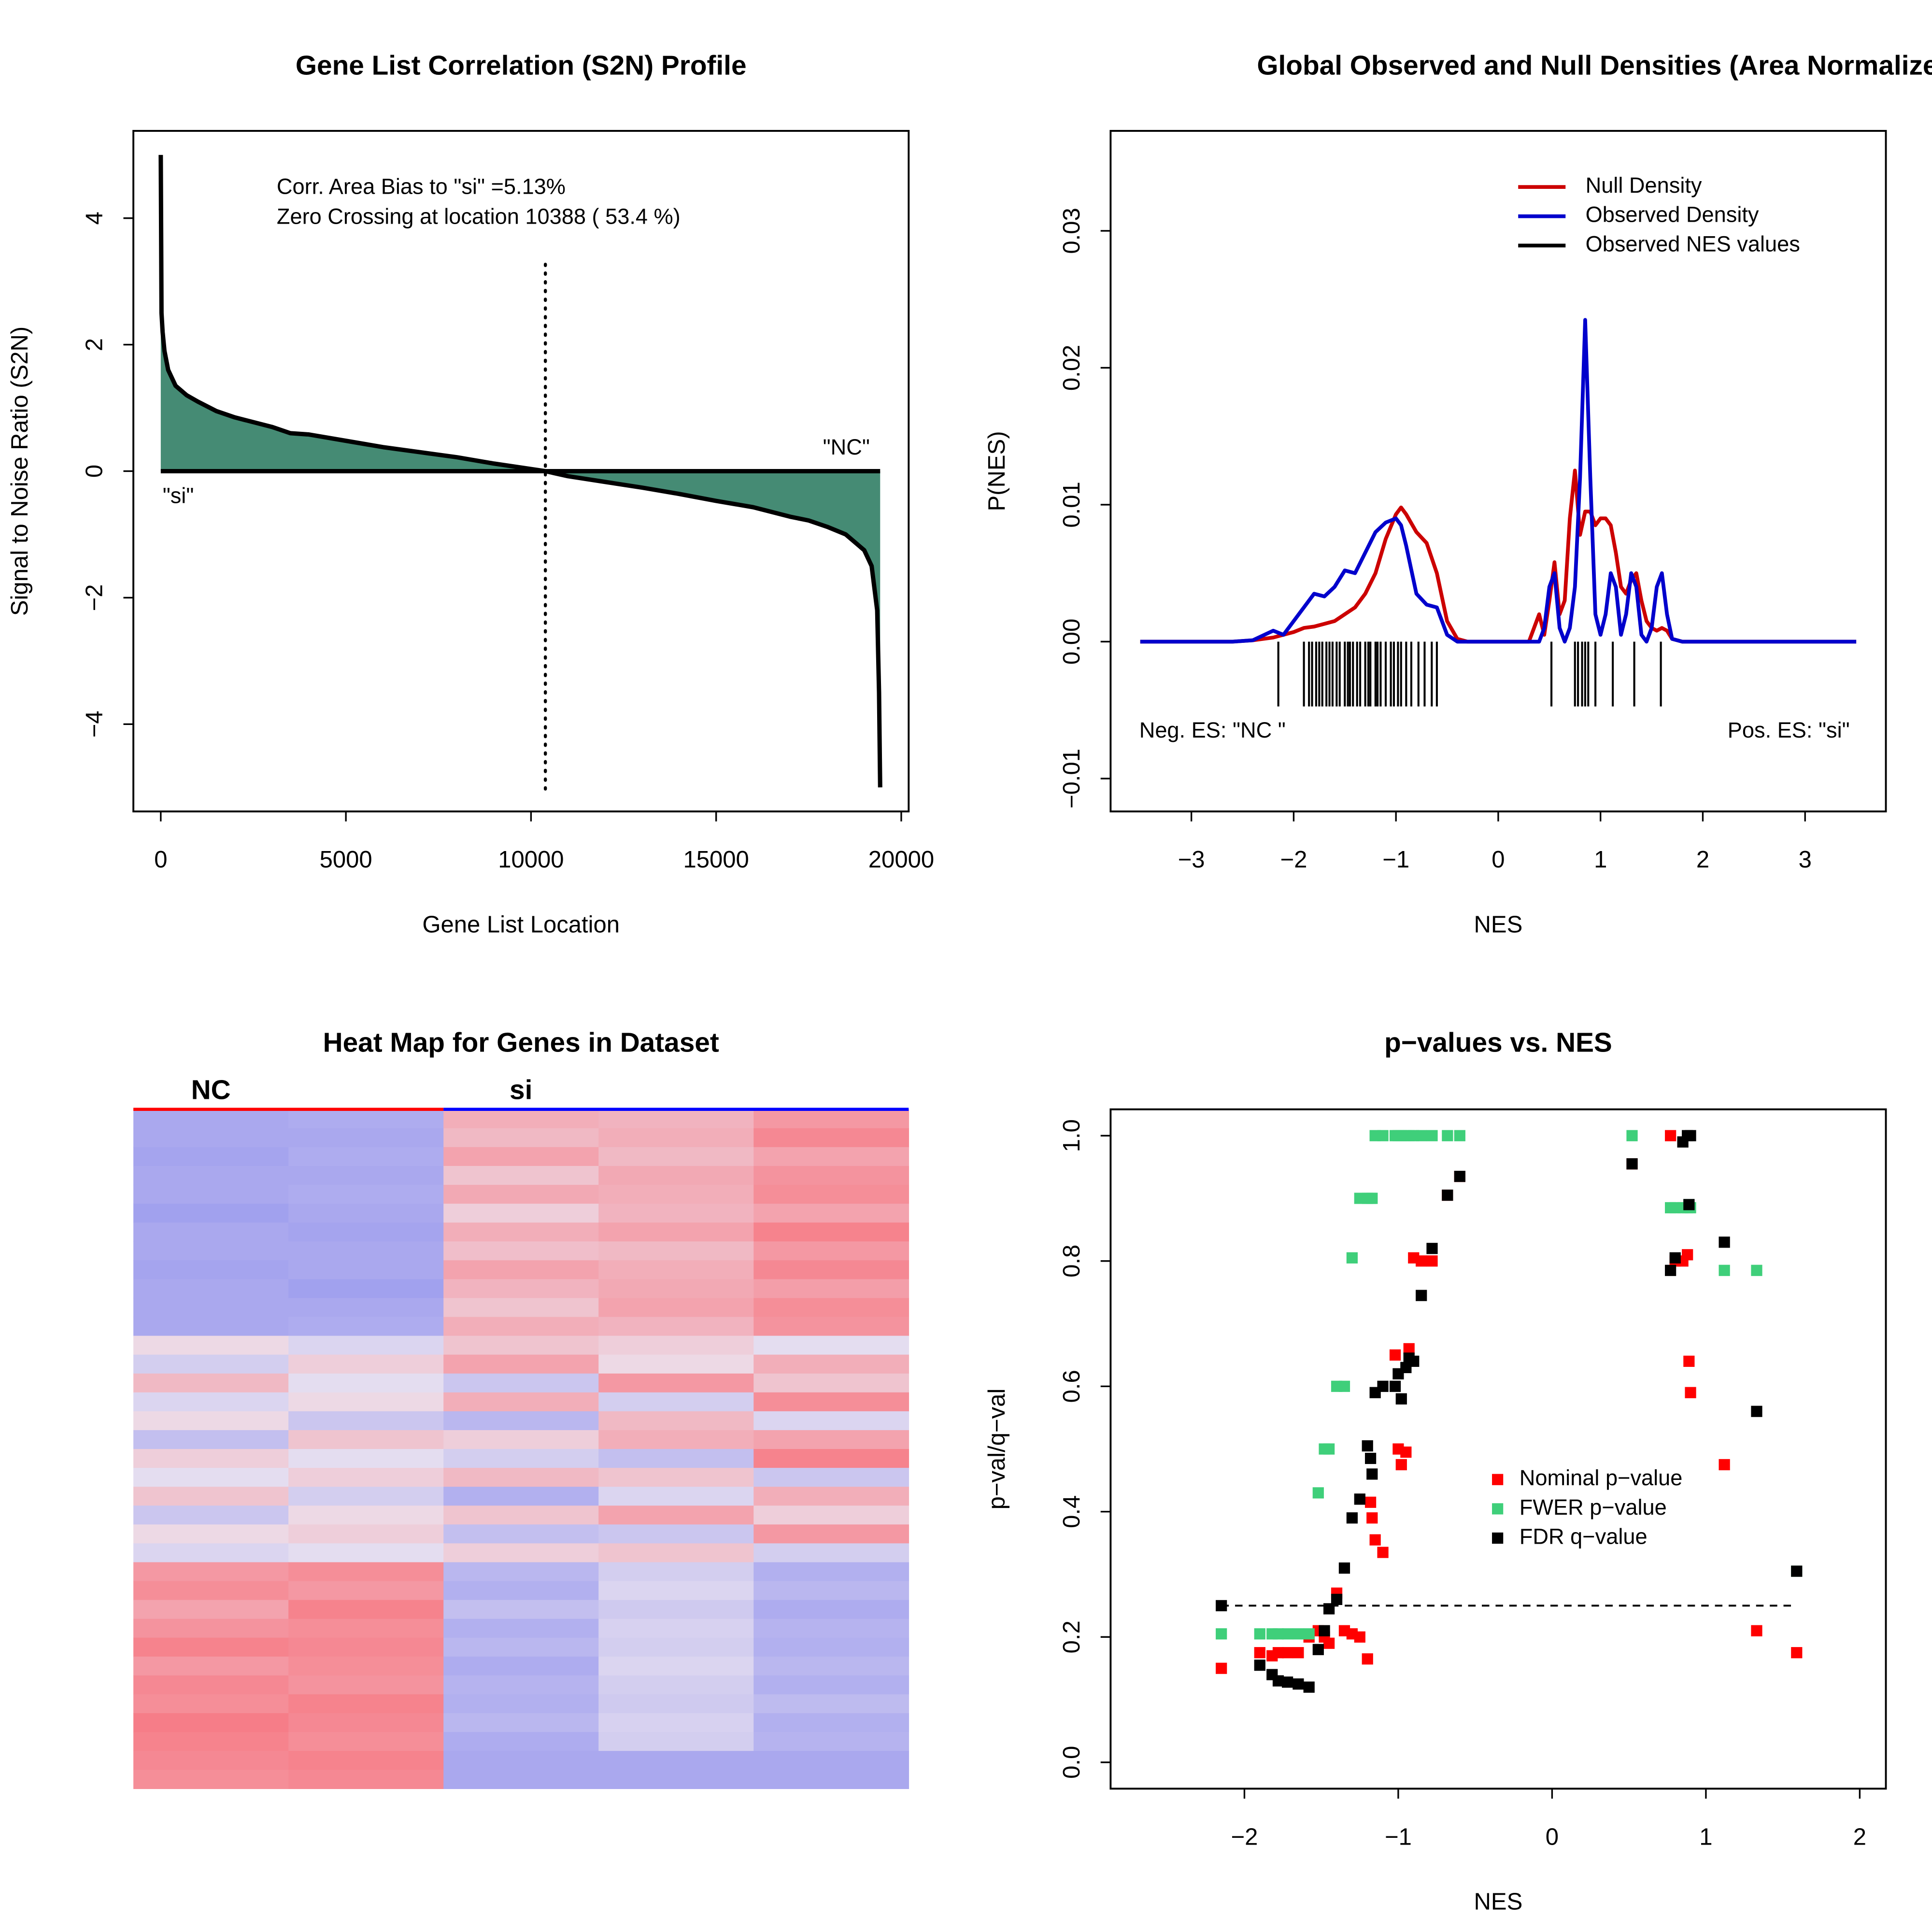 The height and width of the screenshot is (1932, 1932). I want to click on x-tick-label: −1, so click(1398, 1837).